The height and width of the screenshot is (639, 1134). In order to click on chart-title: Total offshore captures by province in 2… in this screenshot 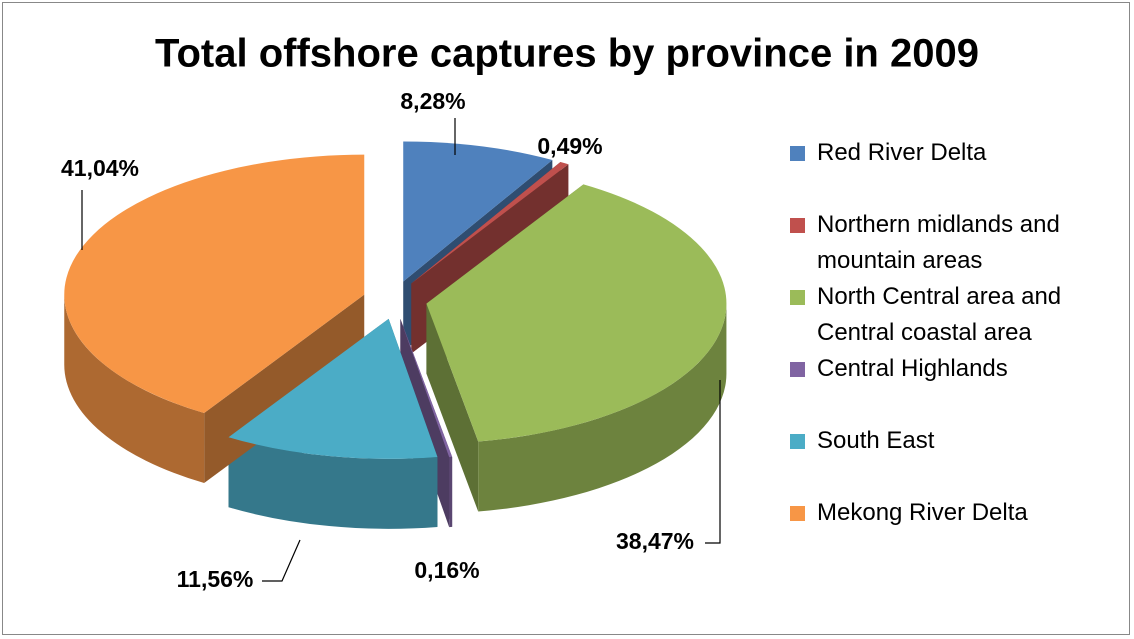, I will do `click(567, 54)`.